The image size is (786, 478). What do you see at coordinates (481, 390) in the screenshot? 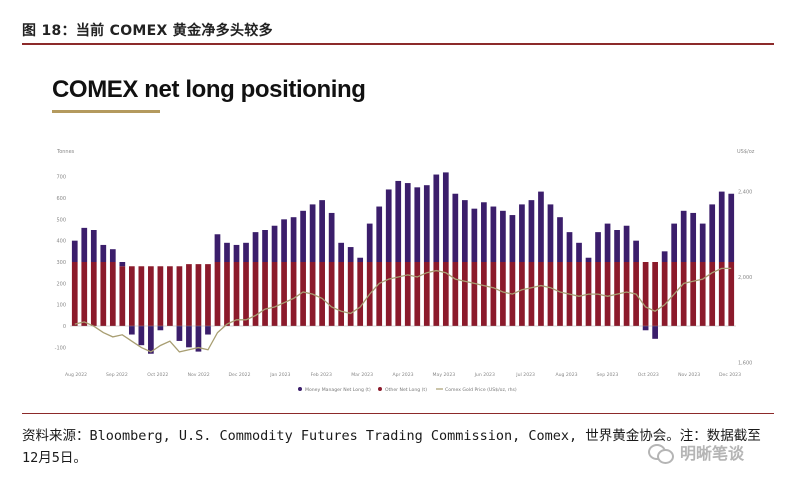
I see `legend-label: Comex Gold Price (US$/oz, rhs)` at bounding box center [481, 390].